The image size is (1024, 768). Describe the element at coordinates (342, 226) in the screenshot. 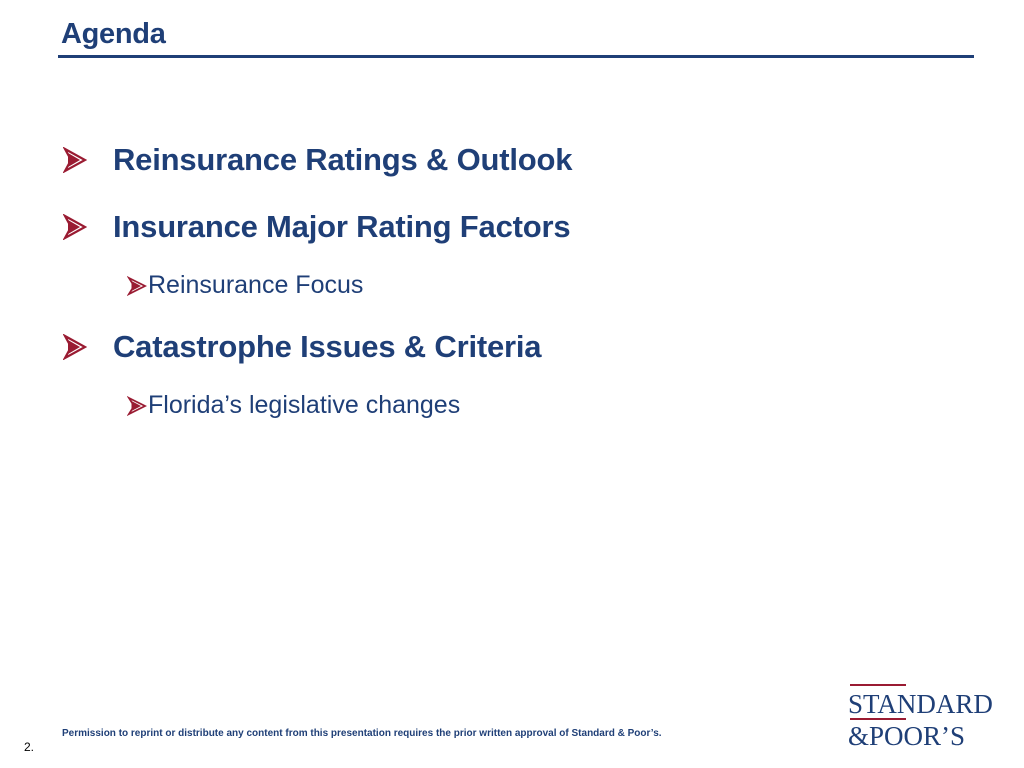

I see `agenda-item-rating-factors: Insurance Major Rating Factors` at that location.